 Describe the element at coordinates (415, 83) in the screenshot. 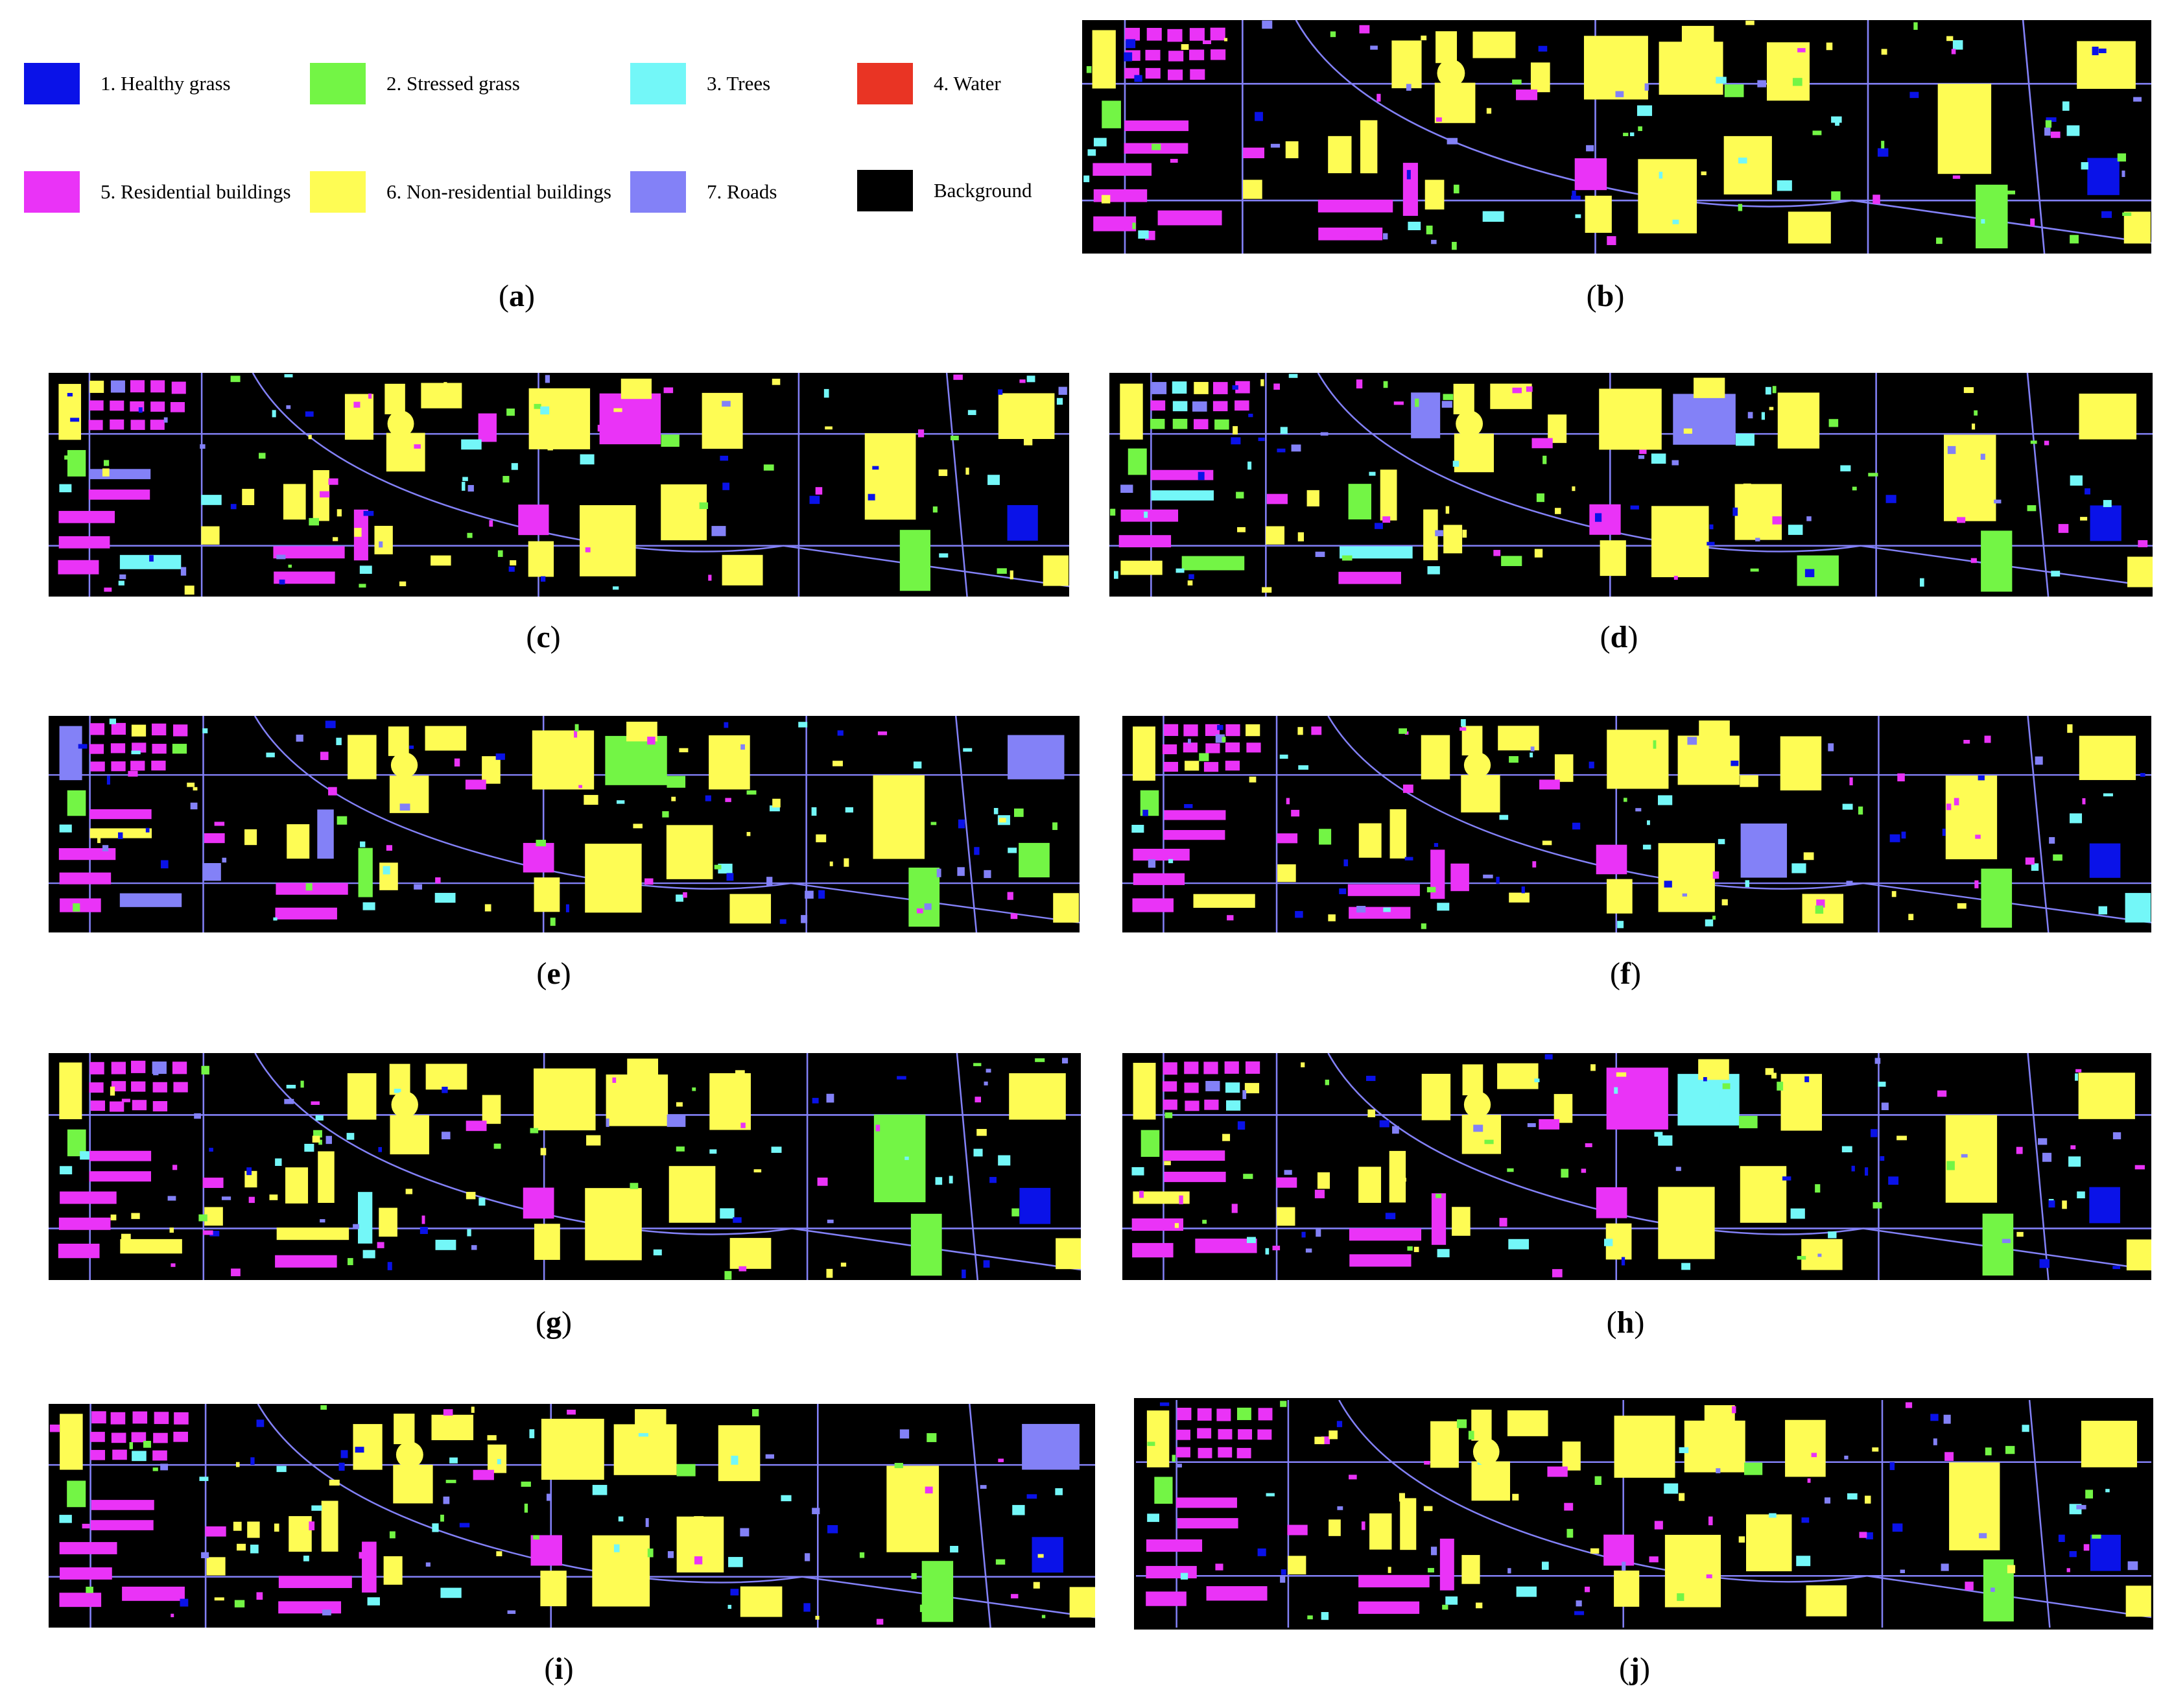

I see `legend-item-stressed-grass: 2. Stressed grass` at that location.